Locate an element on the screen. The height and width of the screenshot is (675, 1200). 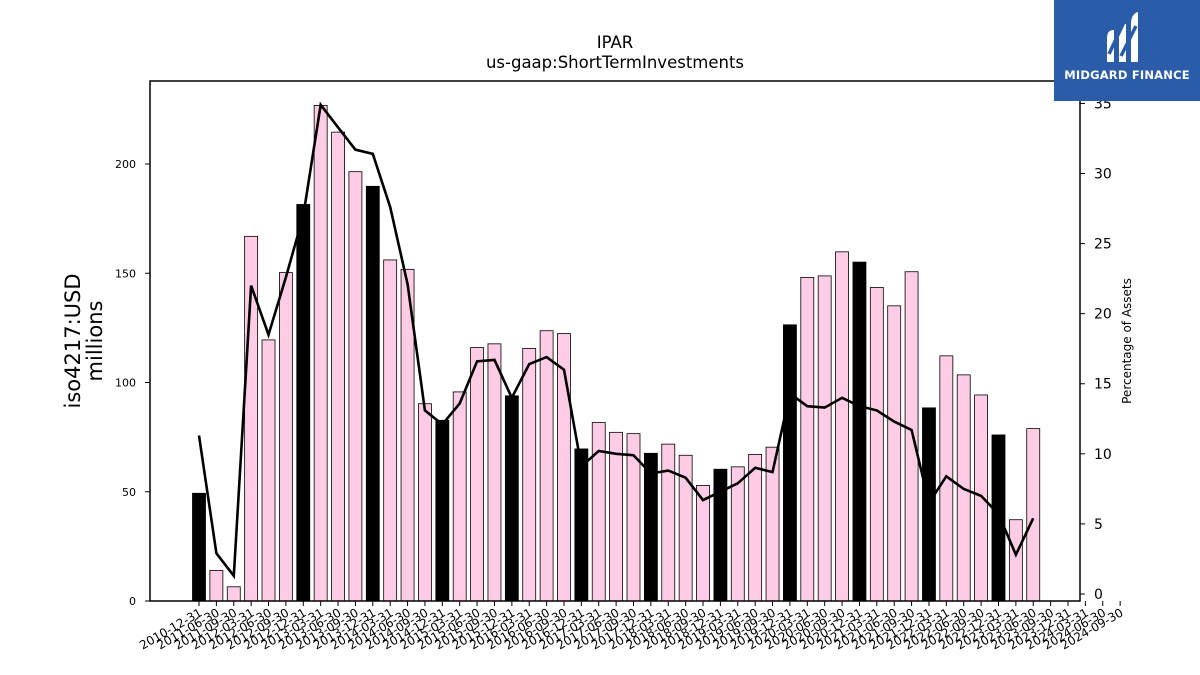
midgard-finance-logo: MIDGARD FINANCE is located at coordinates (1127, 50).